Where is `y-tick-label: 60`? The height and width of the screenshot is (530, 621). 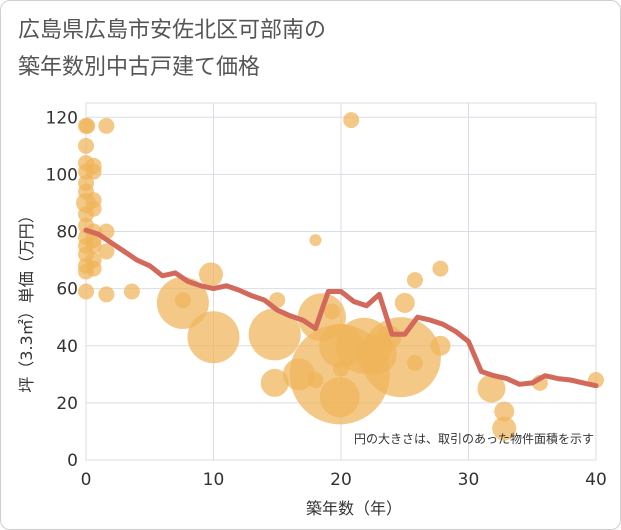
y-tick-label: 60 is located at coordinates (67, 290).